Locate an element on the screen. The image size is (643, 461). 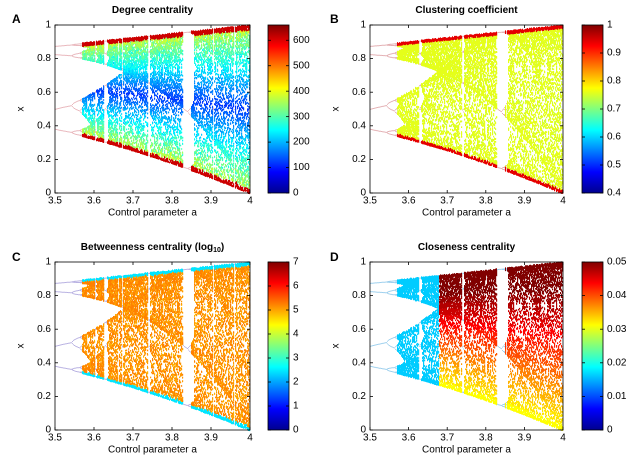
title-subscript: 10 is located at coordinates (217, 250).